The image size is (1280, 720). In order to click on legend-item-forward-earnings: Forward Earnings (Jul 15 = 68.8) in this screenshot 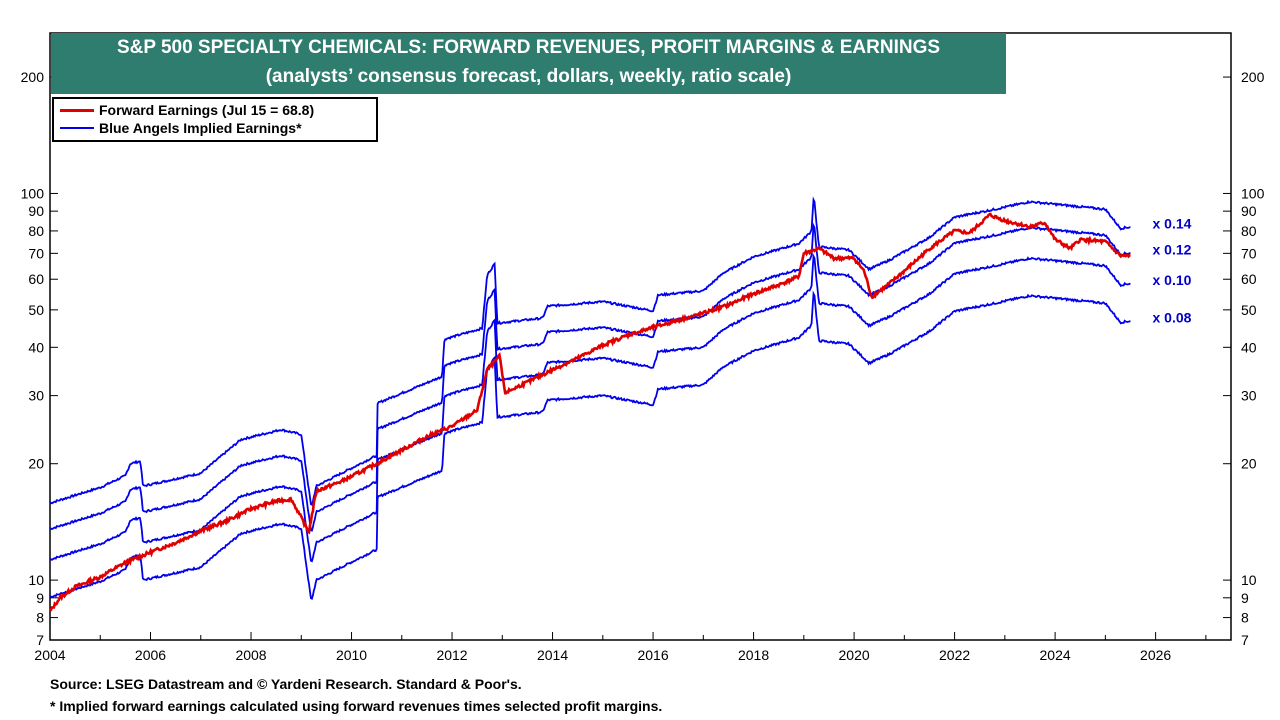, I will do `click(187, 110)`.